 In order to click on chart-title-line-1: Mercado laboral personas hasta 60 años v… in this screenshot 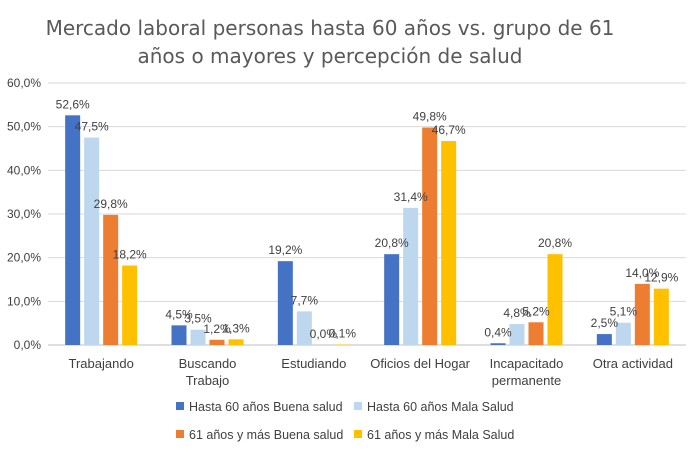, I will do `click(330, 28)`.